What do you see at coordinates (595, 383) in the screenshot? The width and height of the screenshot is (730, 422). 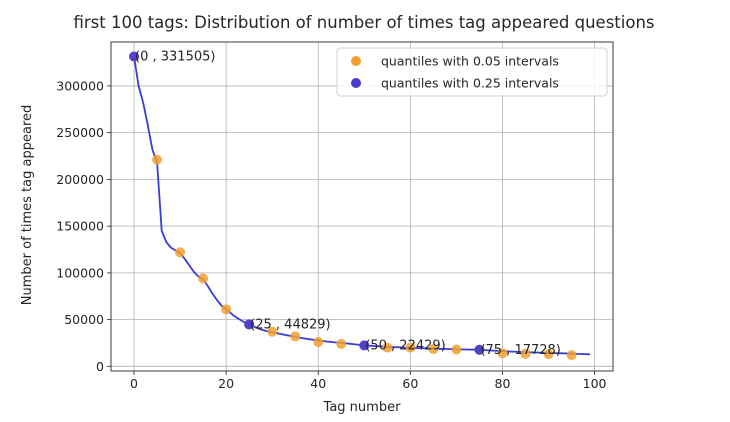 I see `x-tick-label: 100` at bounding box center [595, 383].